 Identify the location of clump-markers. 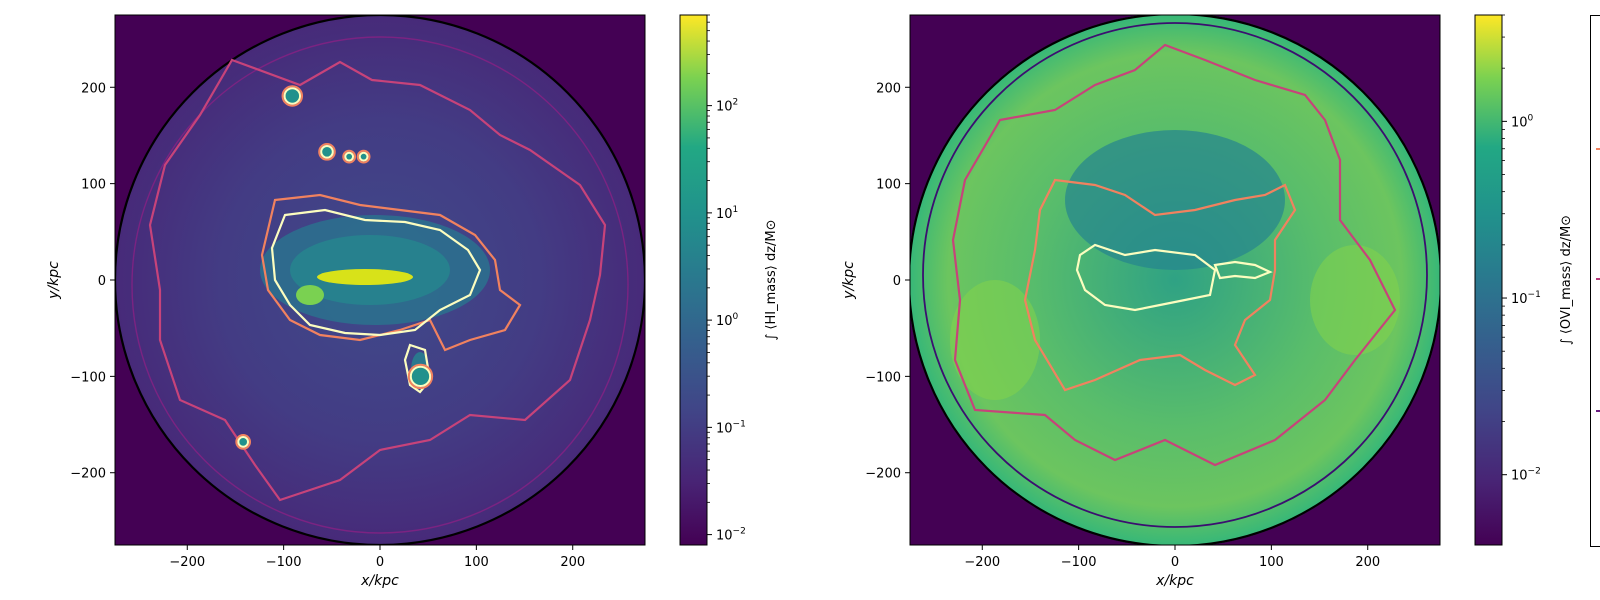
(334, 267).